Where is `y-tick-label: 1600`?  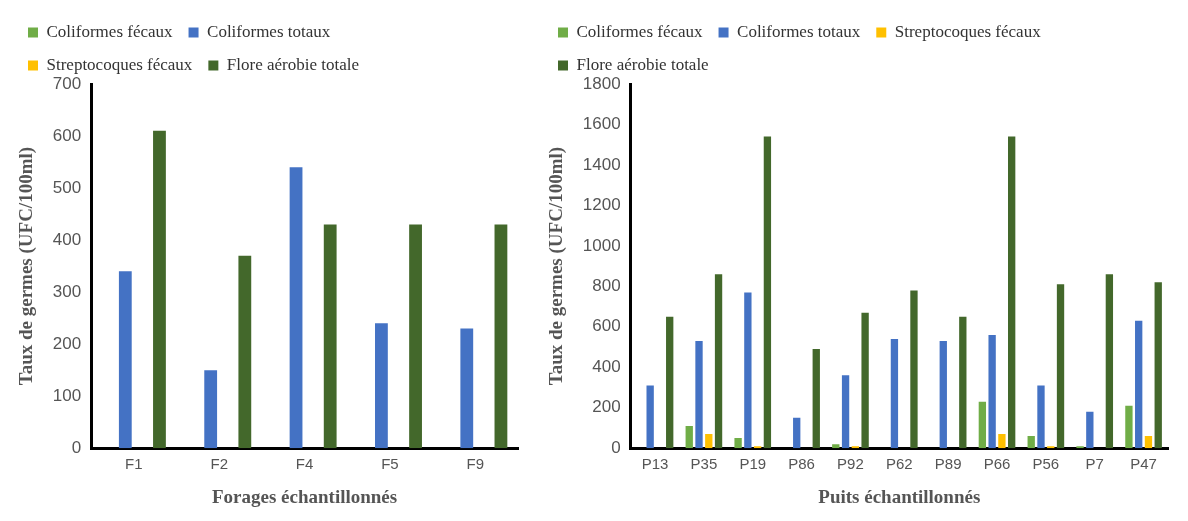
y-tick-label: 1600 is located at coordinates (601, 124).